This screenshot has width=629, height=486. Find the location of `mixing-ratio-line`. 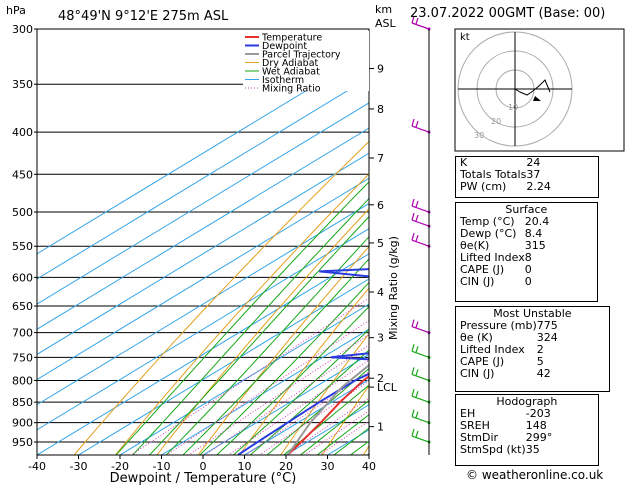

mixing-ratio-line is located at coordinates (278, 394).